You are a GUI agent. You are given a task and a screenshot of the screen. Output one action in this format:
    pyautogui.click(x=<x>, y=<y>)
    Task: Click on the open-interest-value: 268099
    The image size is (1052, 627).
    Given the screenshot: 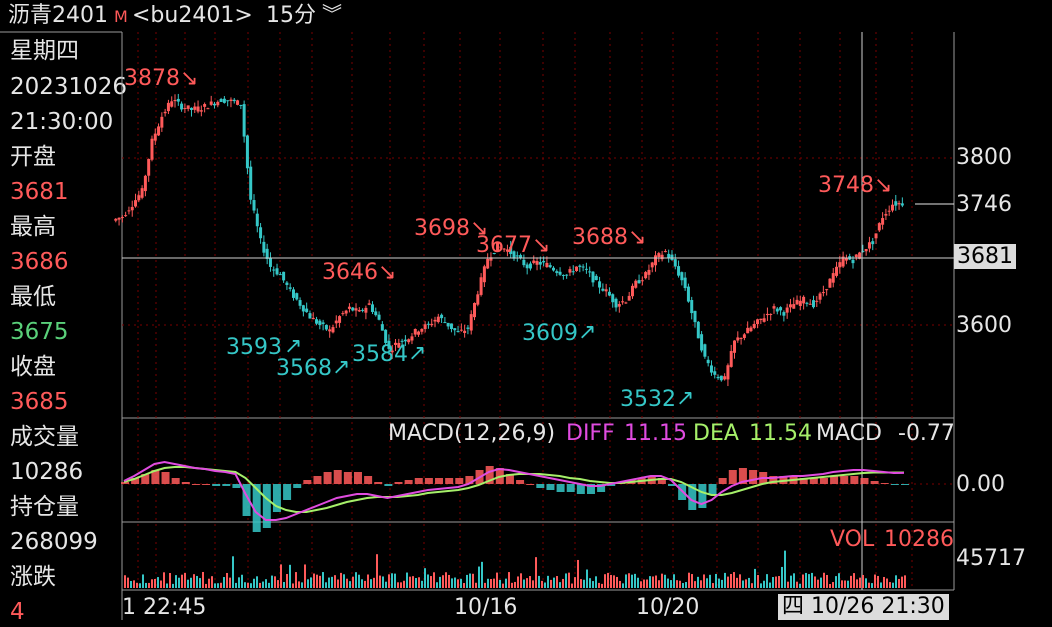 What is the action you would take?
    pyautogui.click(x=54, y=542)
    